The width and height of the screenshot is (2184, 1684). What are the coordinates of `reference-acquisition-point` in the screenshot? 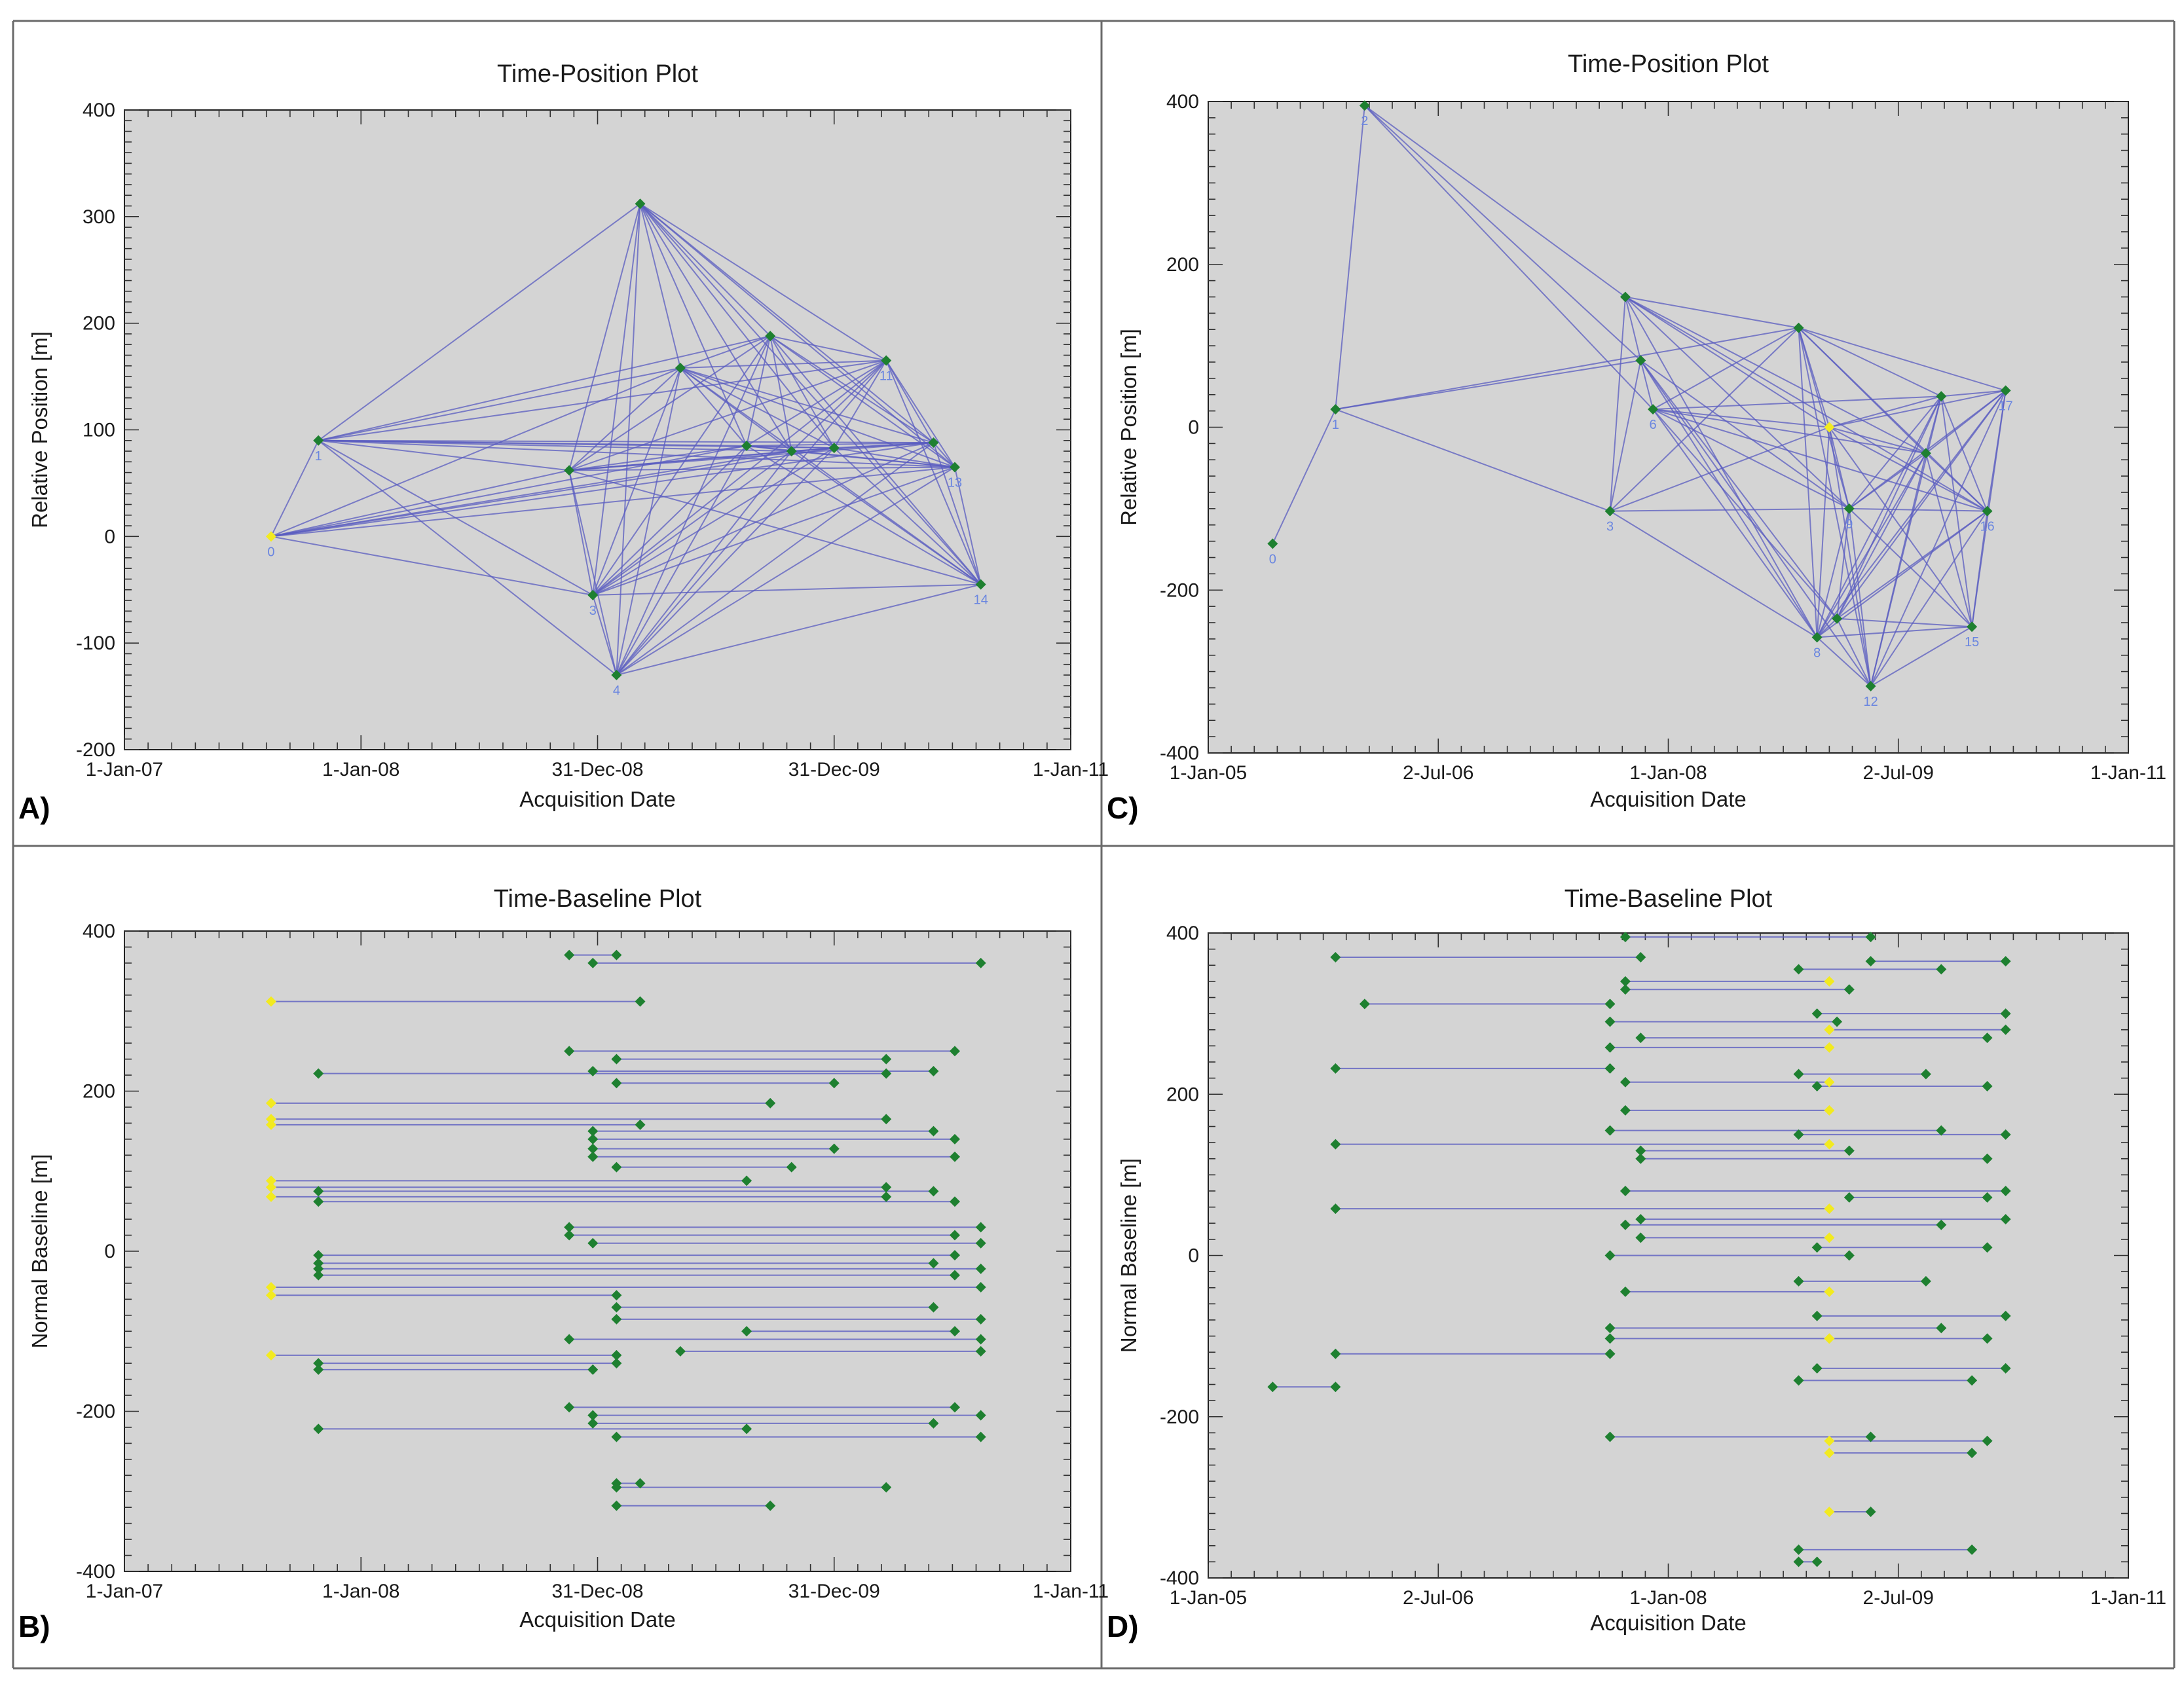 It's located at (270, 536).